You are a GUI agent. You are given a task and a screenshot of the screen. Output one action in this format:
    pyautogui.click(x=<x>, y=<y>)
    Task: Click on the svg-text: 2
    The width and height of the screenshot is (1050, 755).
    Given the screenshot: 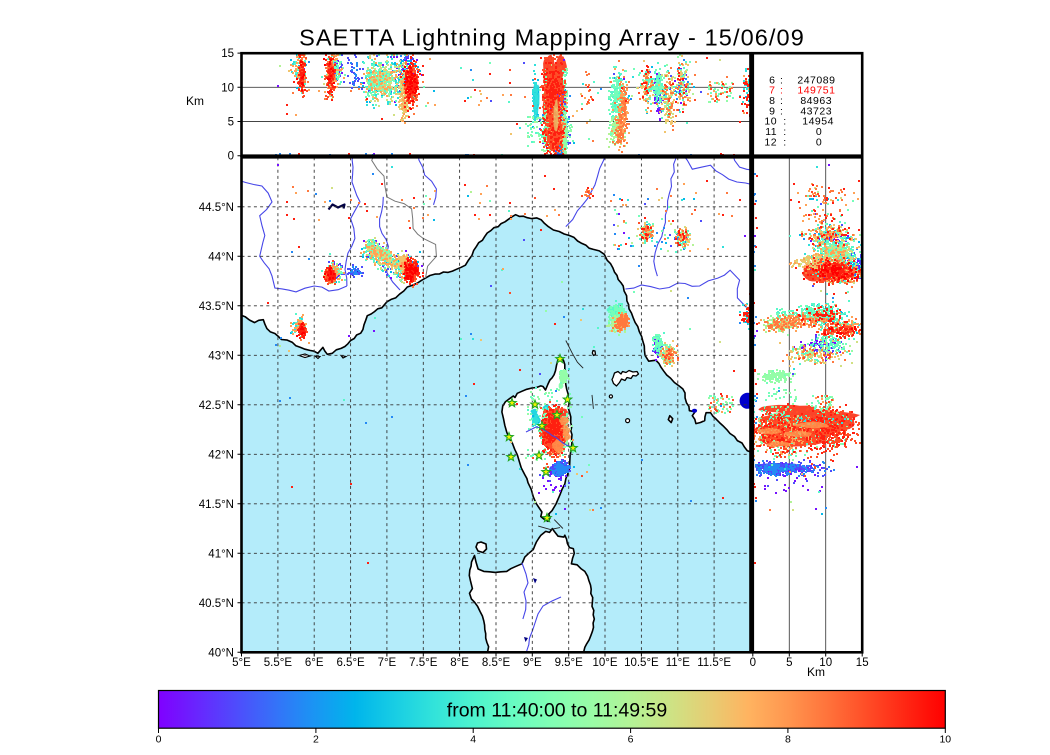 What is the action you would take?
    pyautogui.click(x=316, y=740)
    